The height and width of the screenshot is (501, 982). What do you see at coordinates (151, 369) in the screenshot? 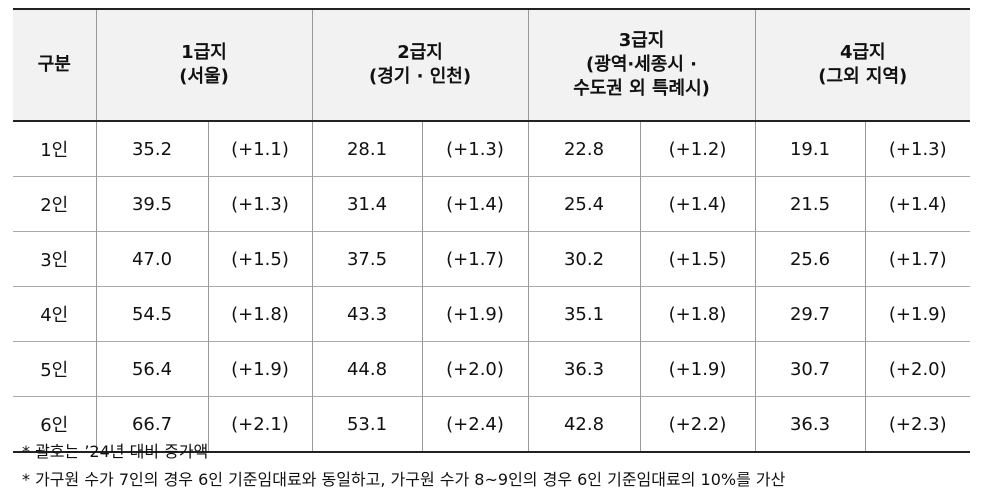
I see `table-cell: 56.4` at bounding box center [151, 369].